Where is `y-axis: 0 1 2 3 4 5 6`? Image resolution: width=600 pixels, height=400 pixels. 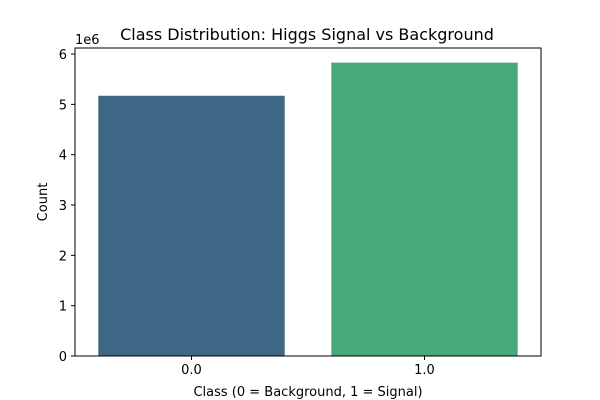 y-axis: 0 1 2 3 4 5 6 is located at coordinates (67, 206).